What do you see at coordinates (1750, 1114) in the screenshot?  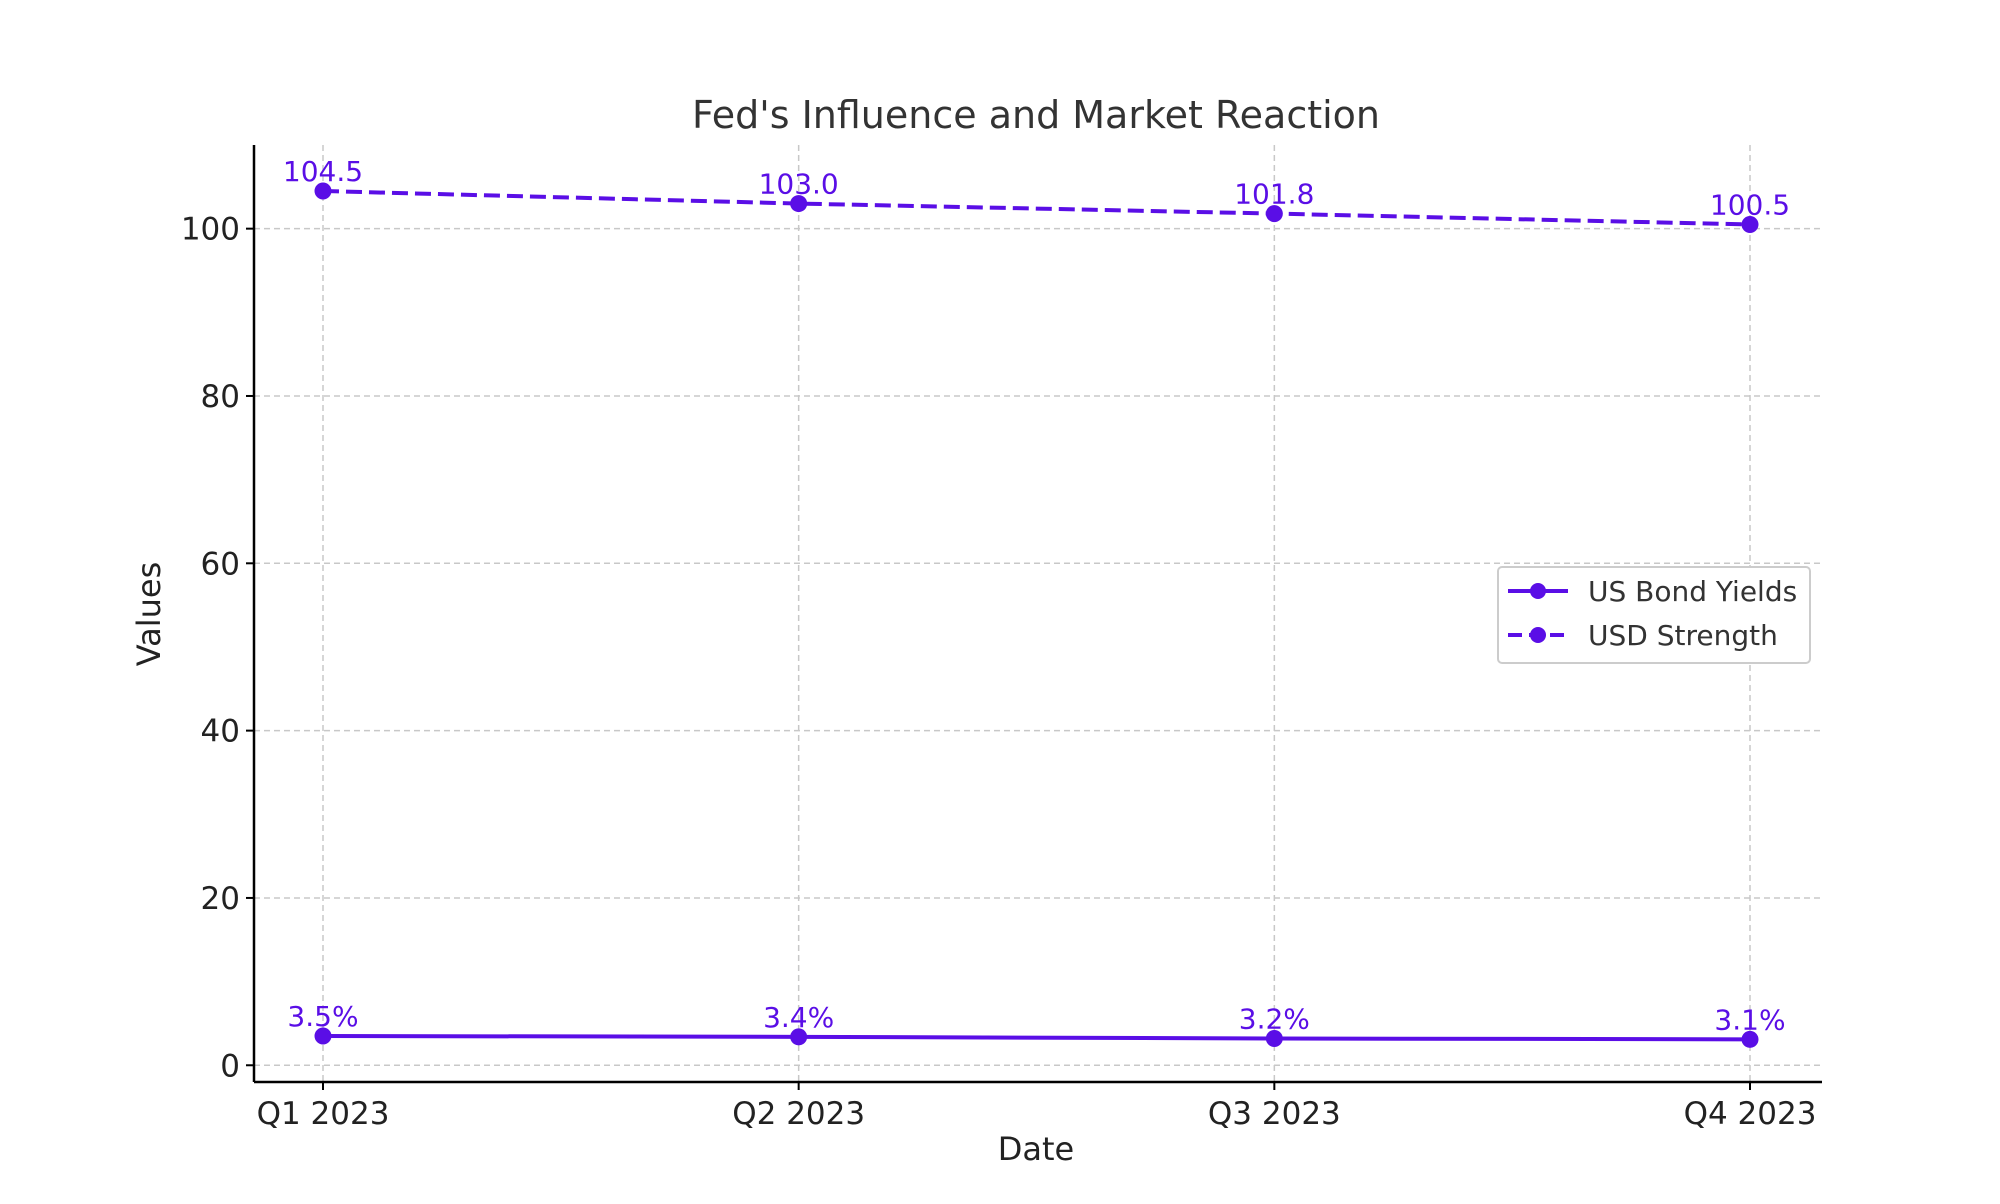 I see `x-tick-label: Q4 2023` at bounding box center [1750, 1114].